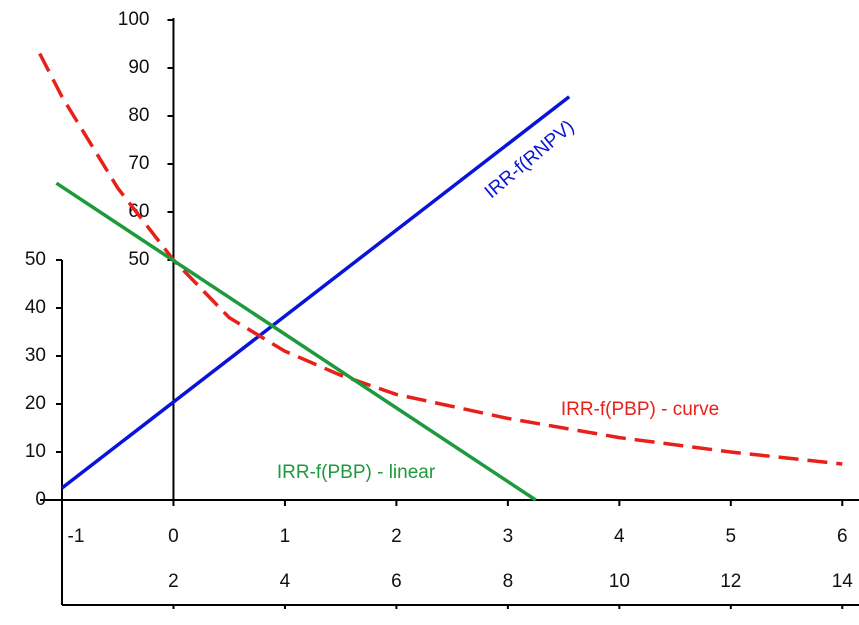 The width and height of the screenshot is (859, 625). Describe the element at coordinates (619, 536) in the screenshot. I see `x-tick-label: 4` at that location.